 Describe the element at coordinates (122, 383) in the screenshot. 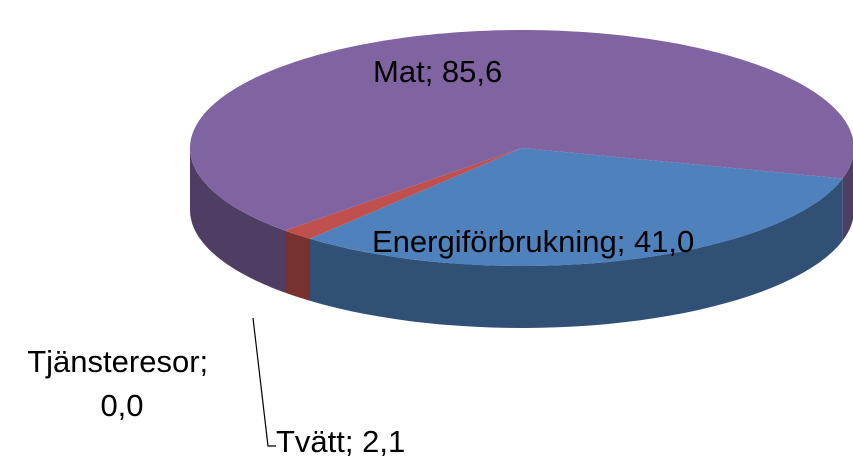

I see `data-label: Tjänsteresor; 0,0` at that location.